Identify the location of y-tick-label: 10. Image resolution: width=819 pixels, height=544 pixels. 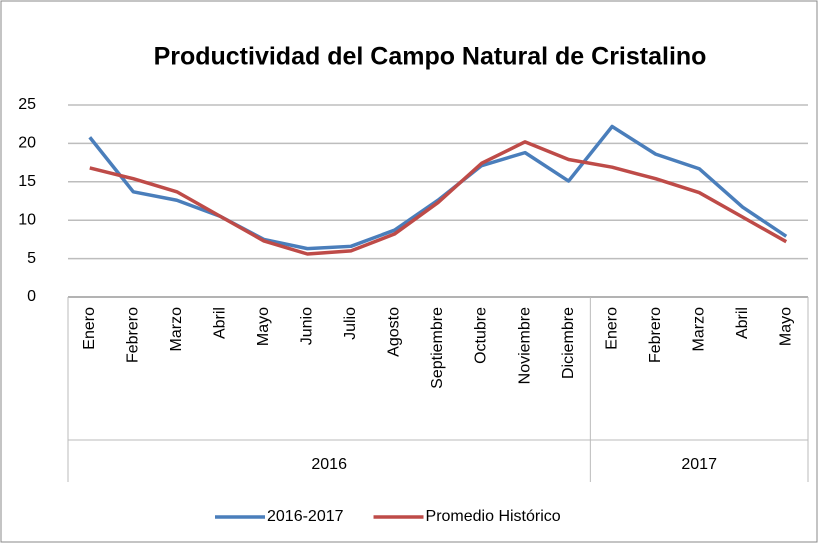
(27, 219).